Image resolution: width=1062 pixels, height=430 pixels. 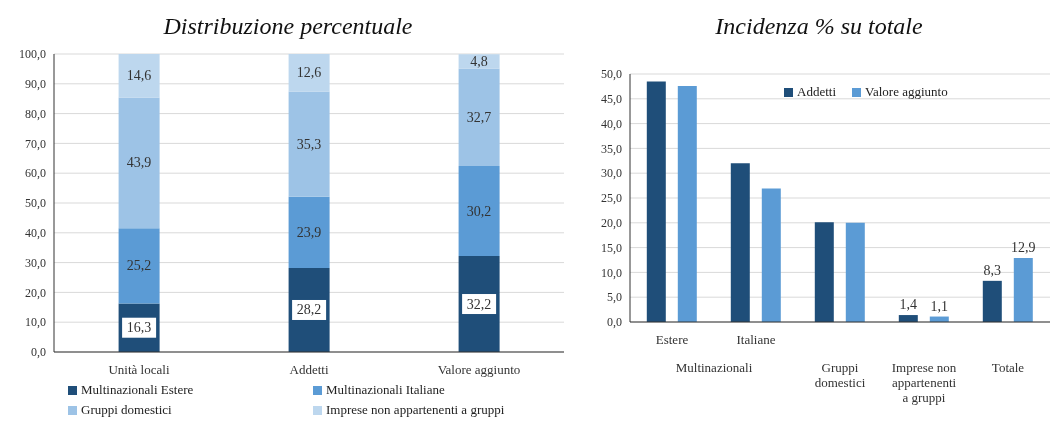 What do you see at coordinates (288, 26) in the screenshot?
I see `chart-title: Distribuzione percentuale` at bounding box center [288, 26].